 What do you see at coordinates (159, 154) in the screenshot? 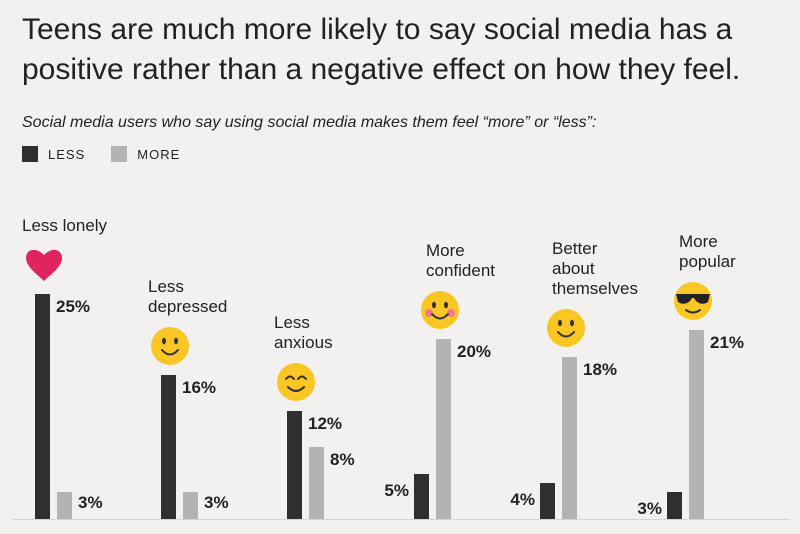
I see `legend-label-more: MORE` at bounding box center [159, 154].